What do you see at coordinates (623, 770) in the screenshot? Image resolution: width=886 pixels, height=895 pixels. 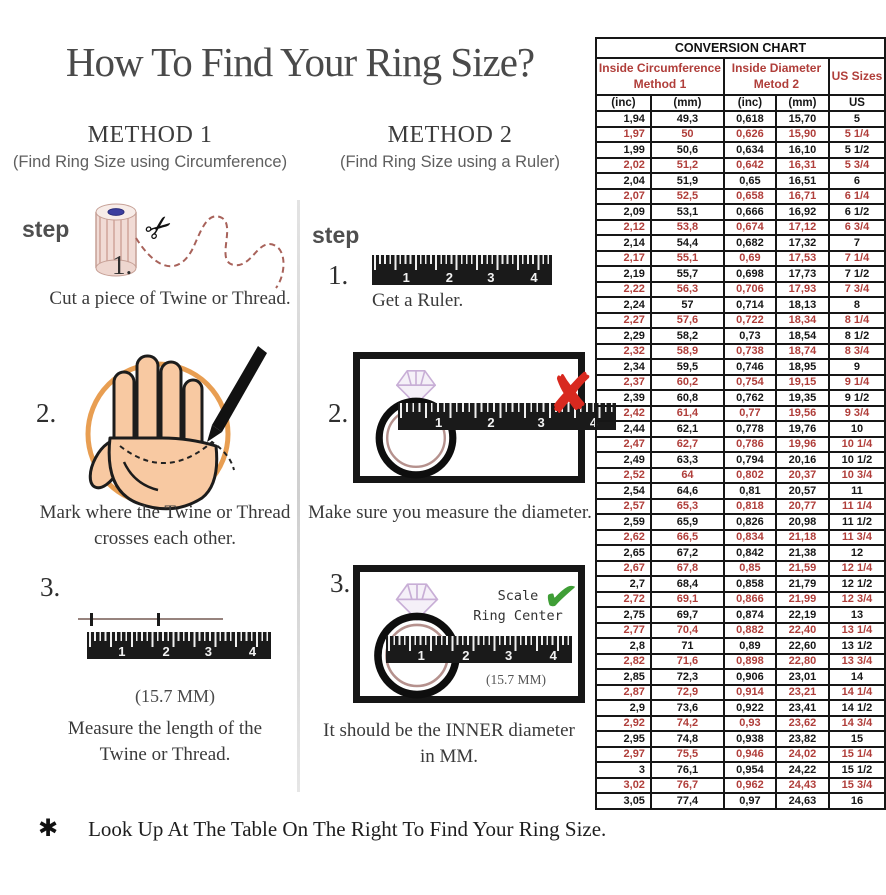 I see `table-cell: 3` at bounding box center [623, 770].